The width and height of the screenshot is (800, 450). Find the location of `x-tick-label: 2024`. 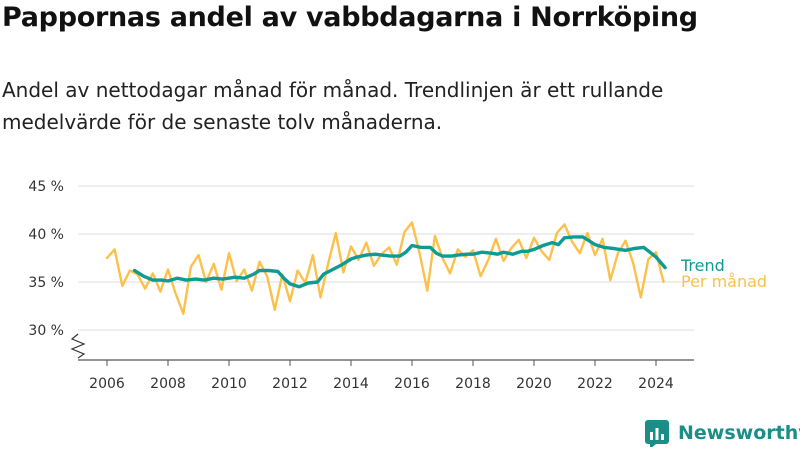

x-tick-label: 2024 is located at coordinates (656, 384).